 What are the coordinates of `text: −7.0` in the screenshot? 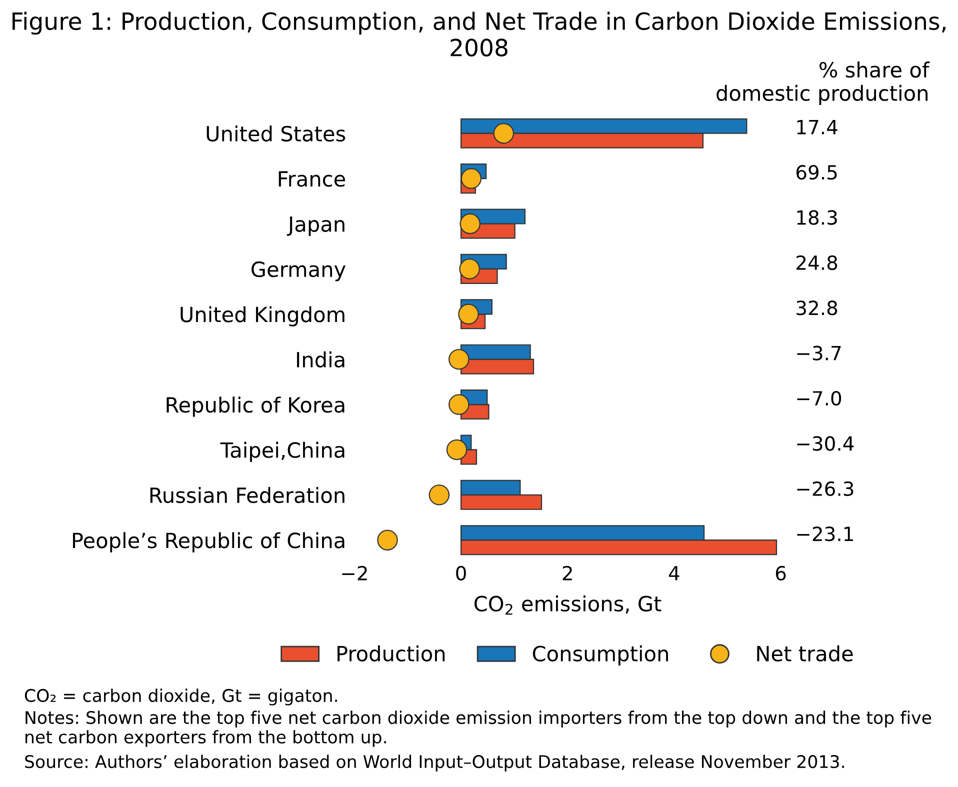 It's located at (819, 398).